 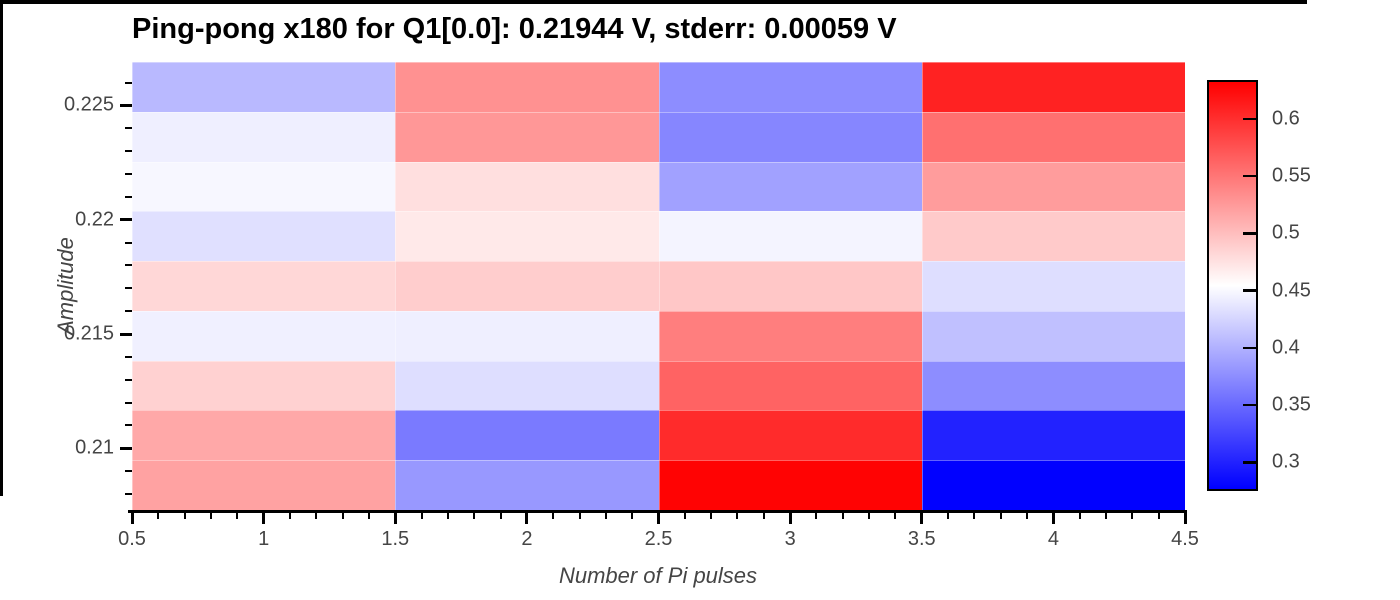 I want to click on colorbar-tick-label: 0.3, so click(x=1286, y=461).